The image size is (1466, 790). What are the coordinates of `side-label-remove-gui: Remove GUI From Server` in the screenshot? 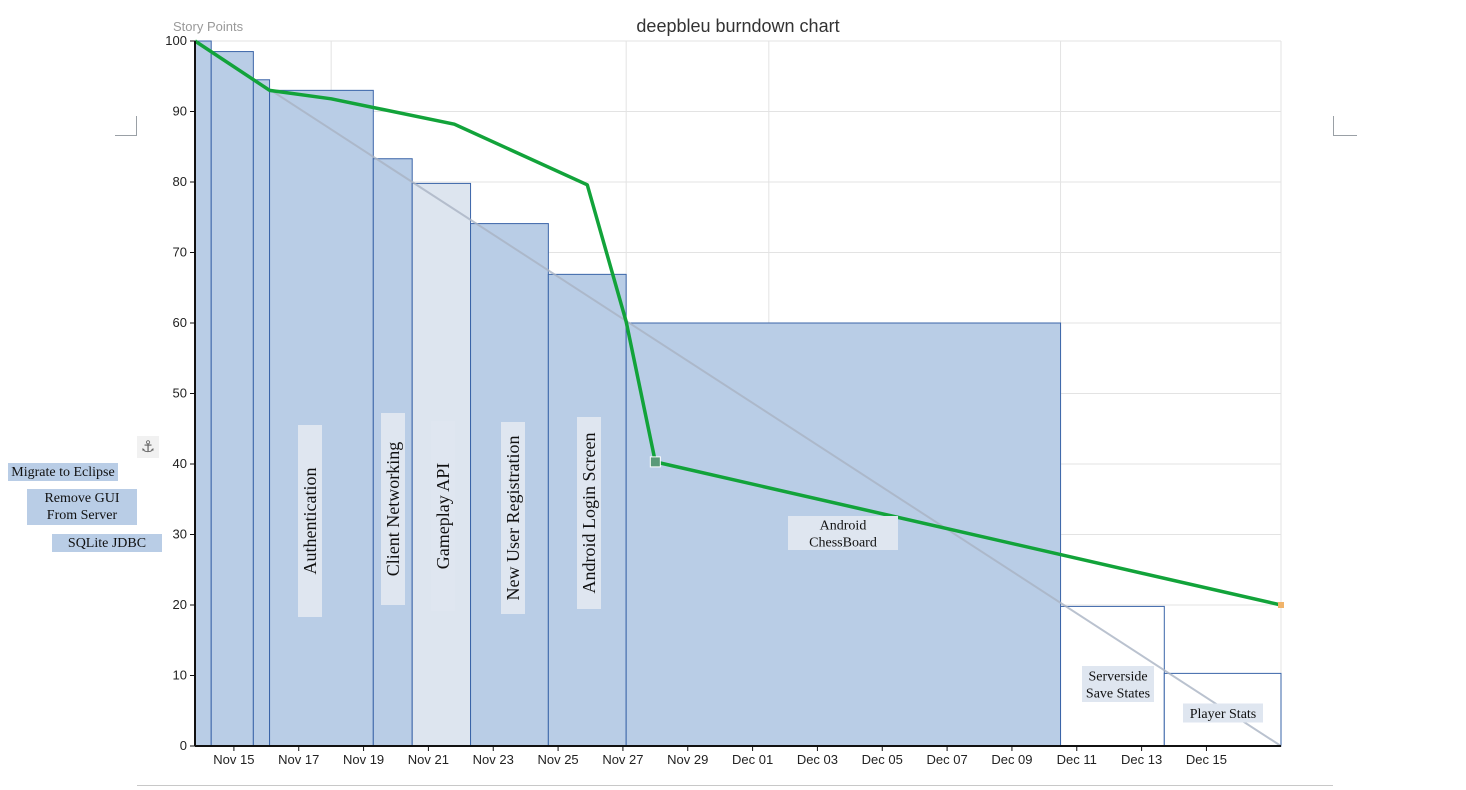 It's located at (82, 507).